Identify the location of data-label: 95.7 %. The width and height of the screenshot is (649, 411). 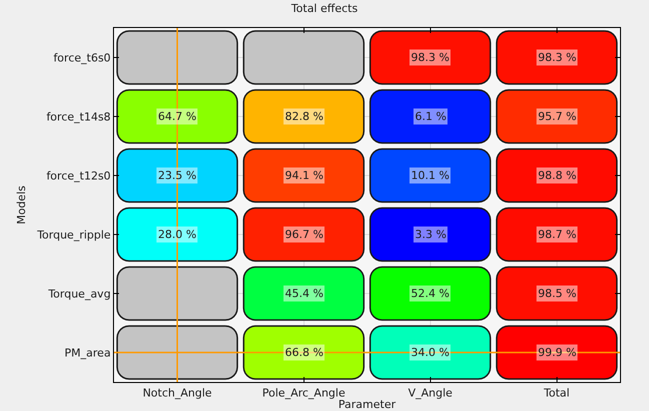
(557, 116).